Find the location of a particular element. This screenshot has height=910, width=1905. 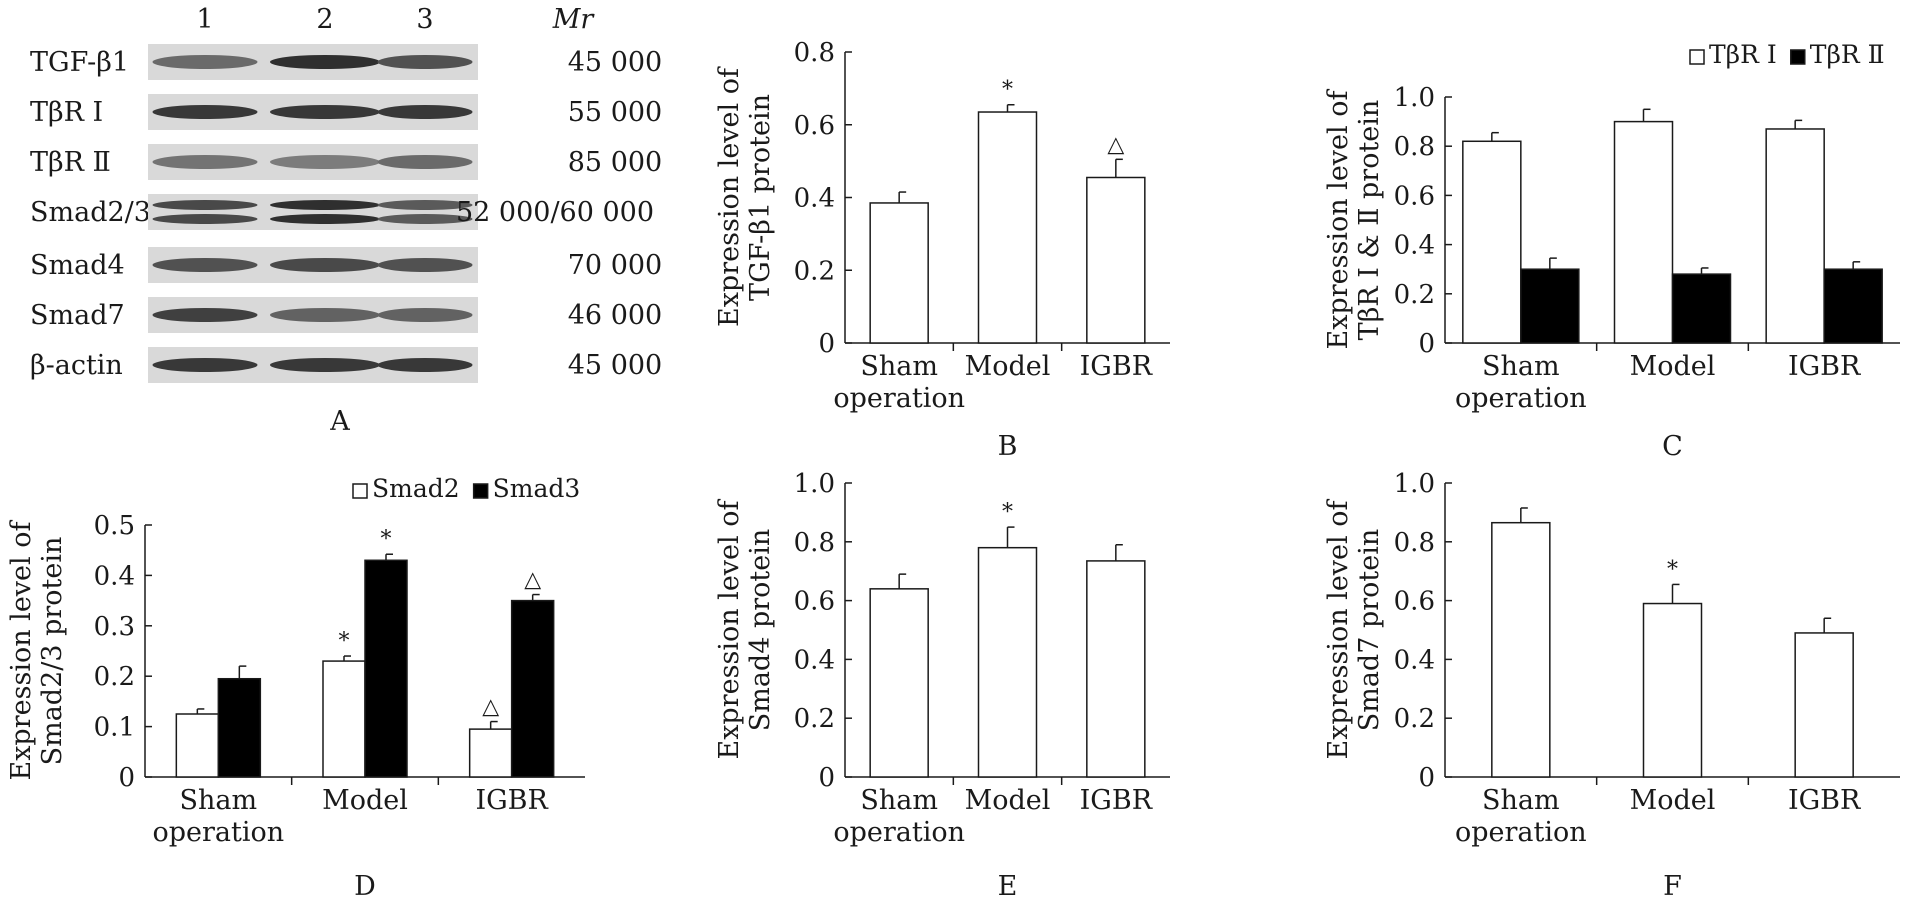

legend-label: TβR Ⅱ is located at coordinates (1847, 54).